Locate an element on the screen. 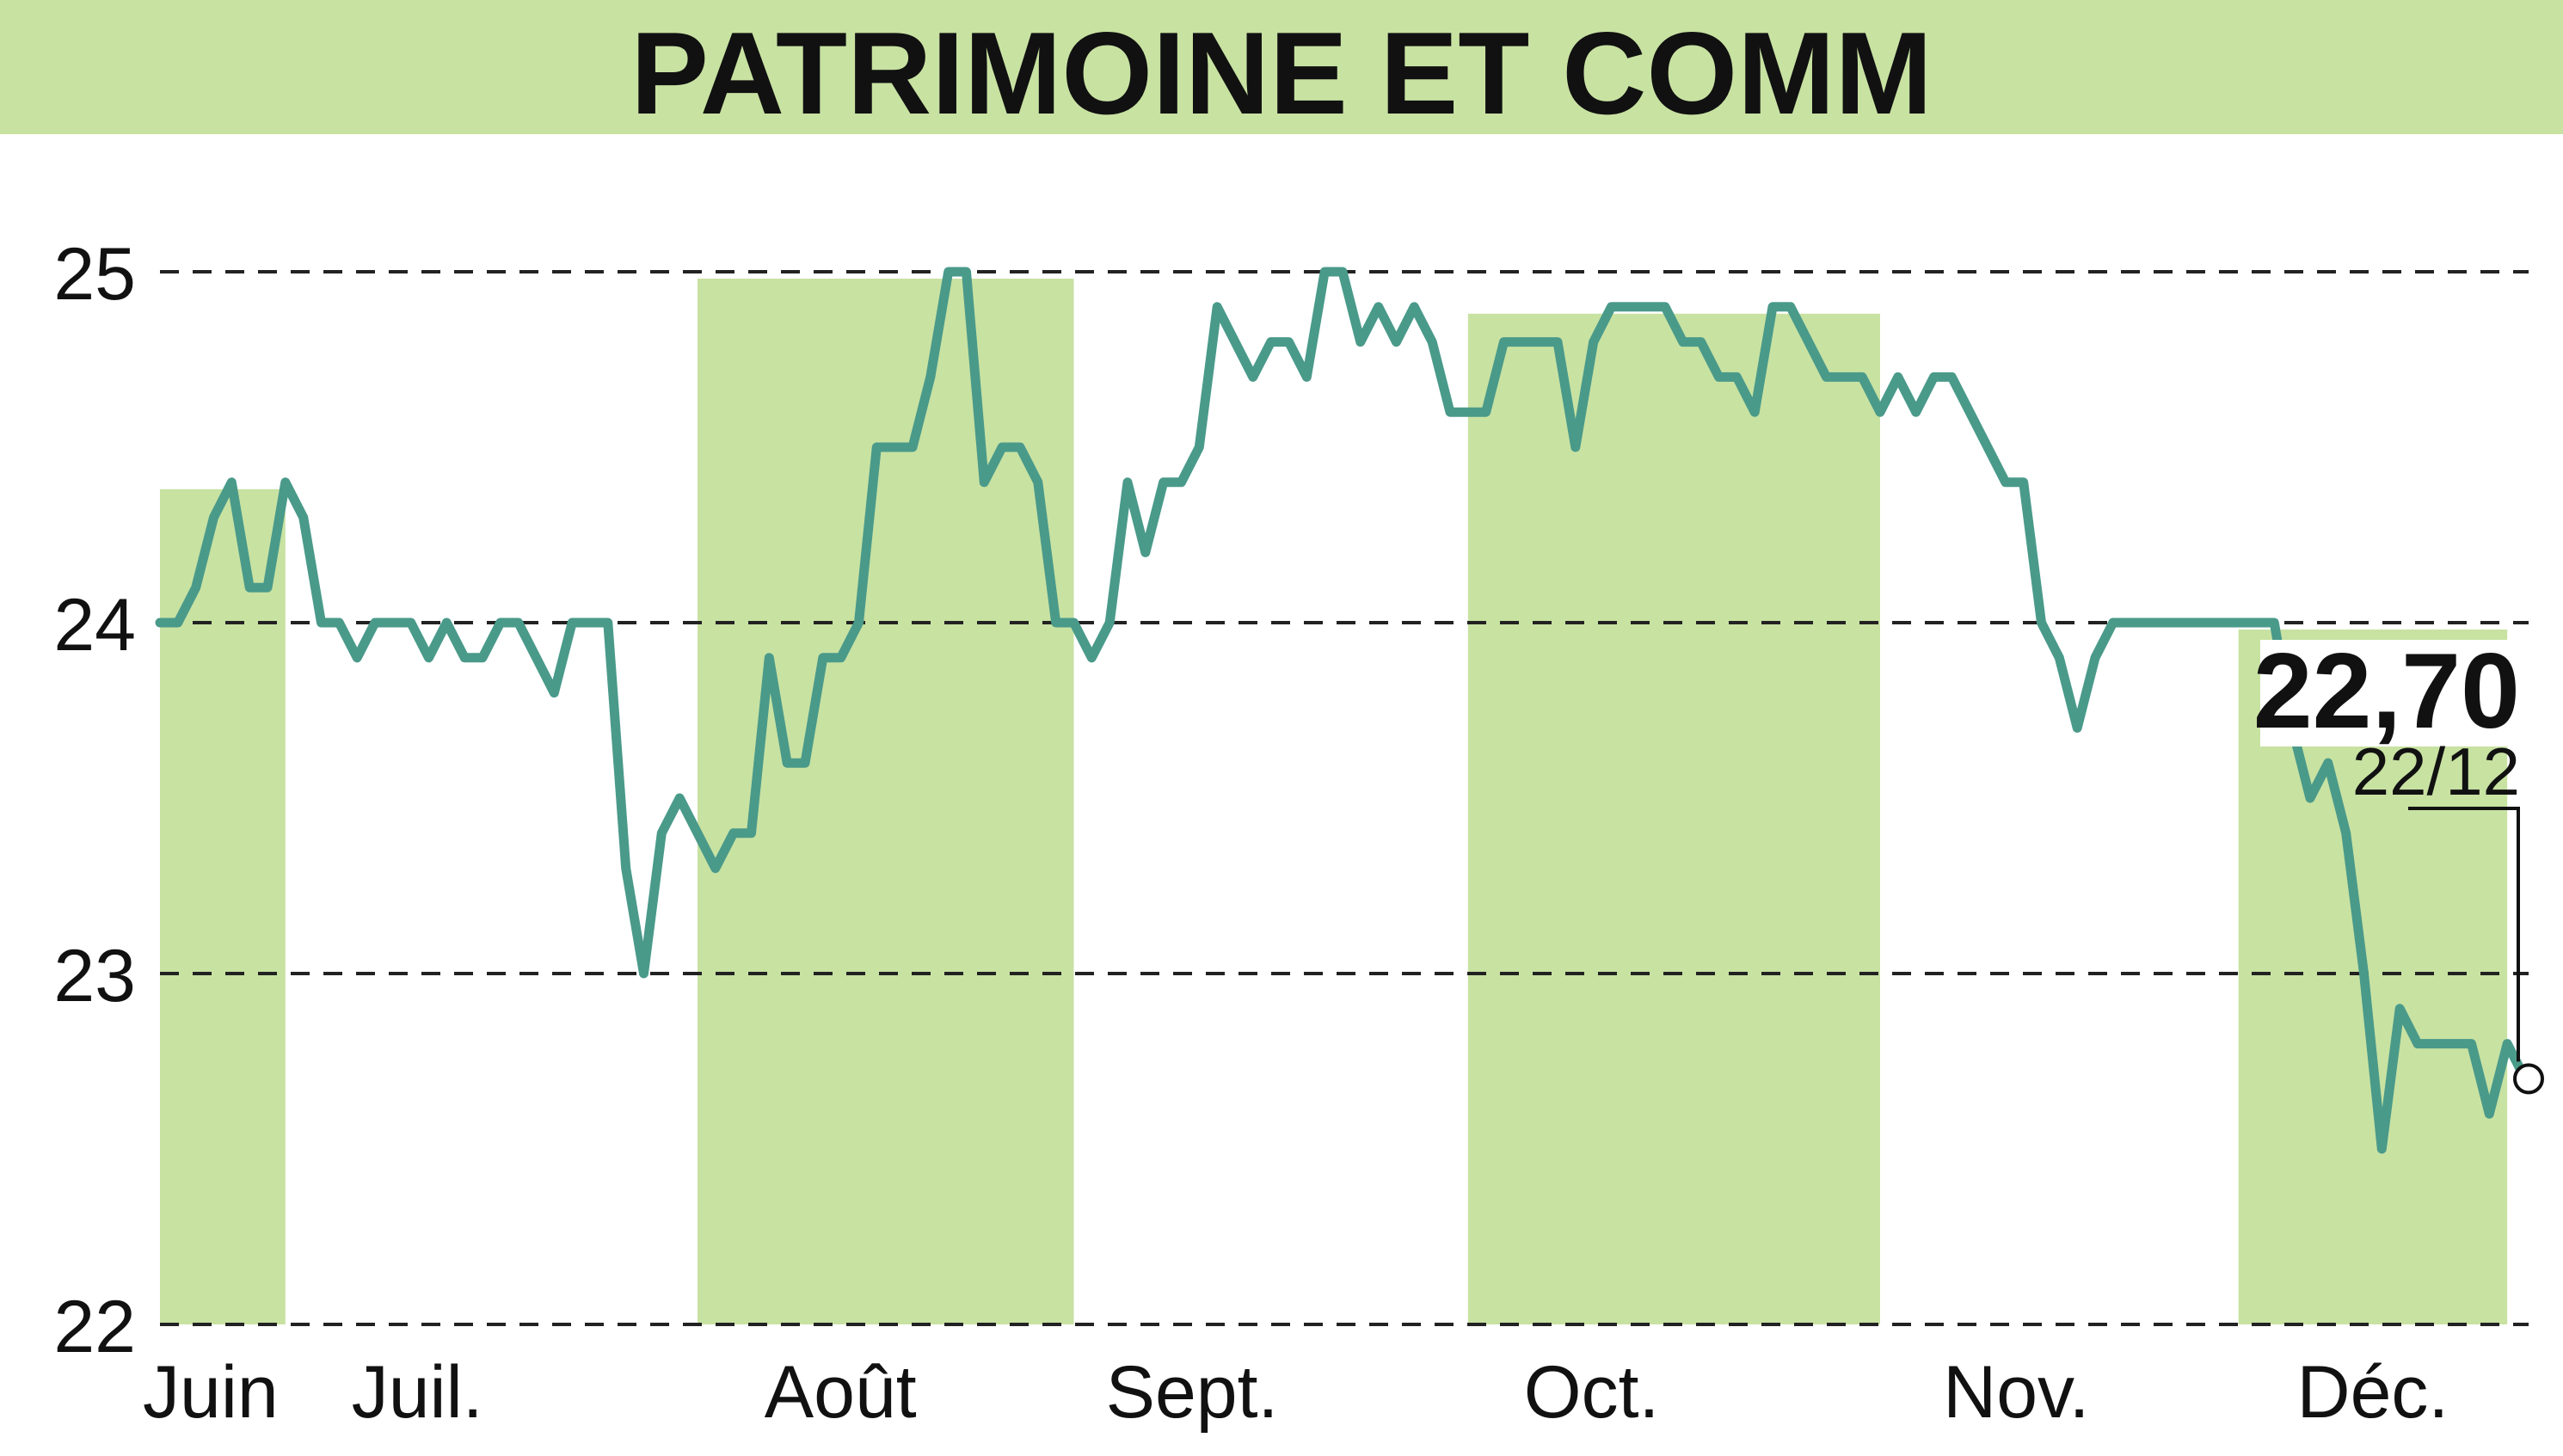 Image resolution: width=2563 pixels, height=1456 pixels. x-tick-labels: Juin Juil. Août Sept. Oct. Nov. Déc. is located at coordinates (1296, 1393).